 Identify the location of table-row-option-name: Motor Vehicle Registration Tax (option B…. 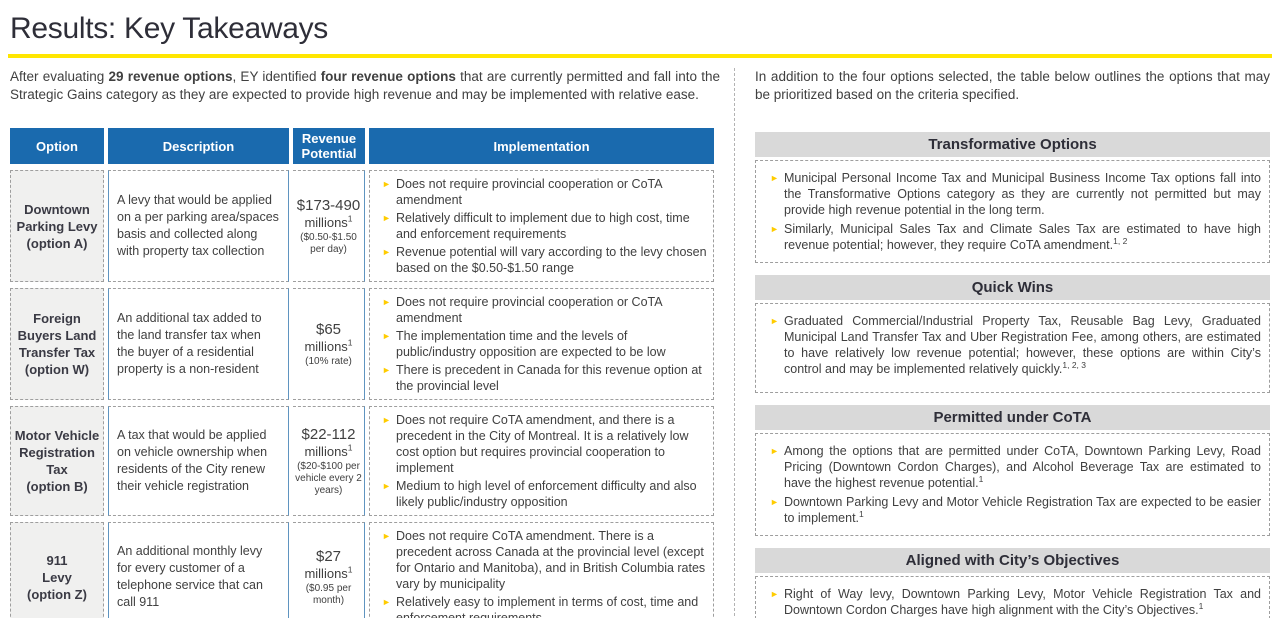
(57, 461).